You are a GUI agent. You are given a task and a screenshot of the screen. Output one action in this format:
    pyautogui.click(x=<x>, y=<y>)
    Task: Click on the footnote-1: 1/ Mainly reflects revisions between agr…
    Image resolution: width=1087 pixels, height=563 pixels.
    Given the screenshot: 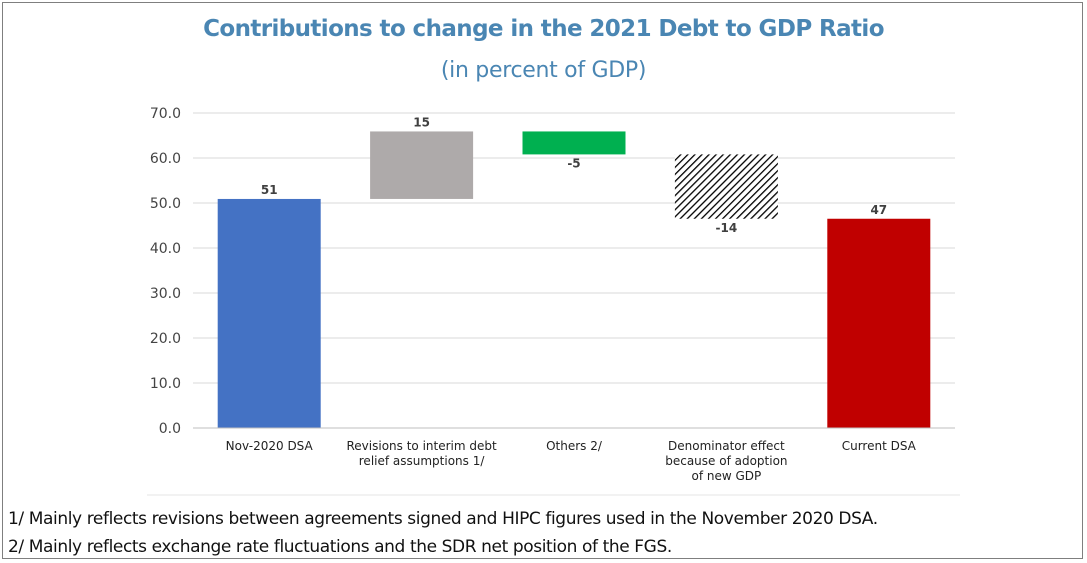 What is the action you would take?
    pyautogui.click(x=443, y=519)
    